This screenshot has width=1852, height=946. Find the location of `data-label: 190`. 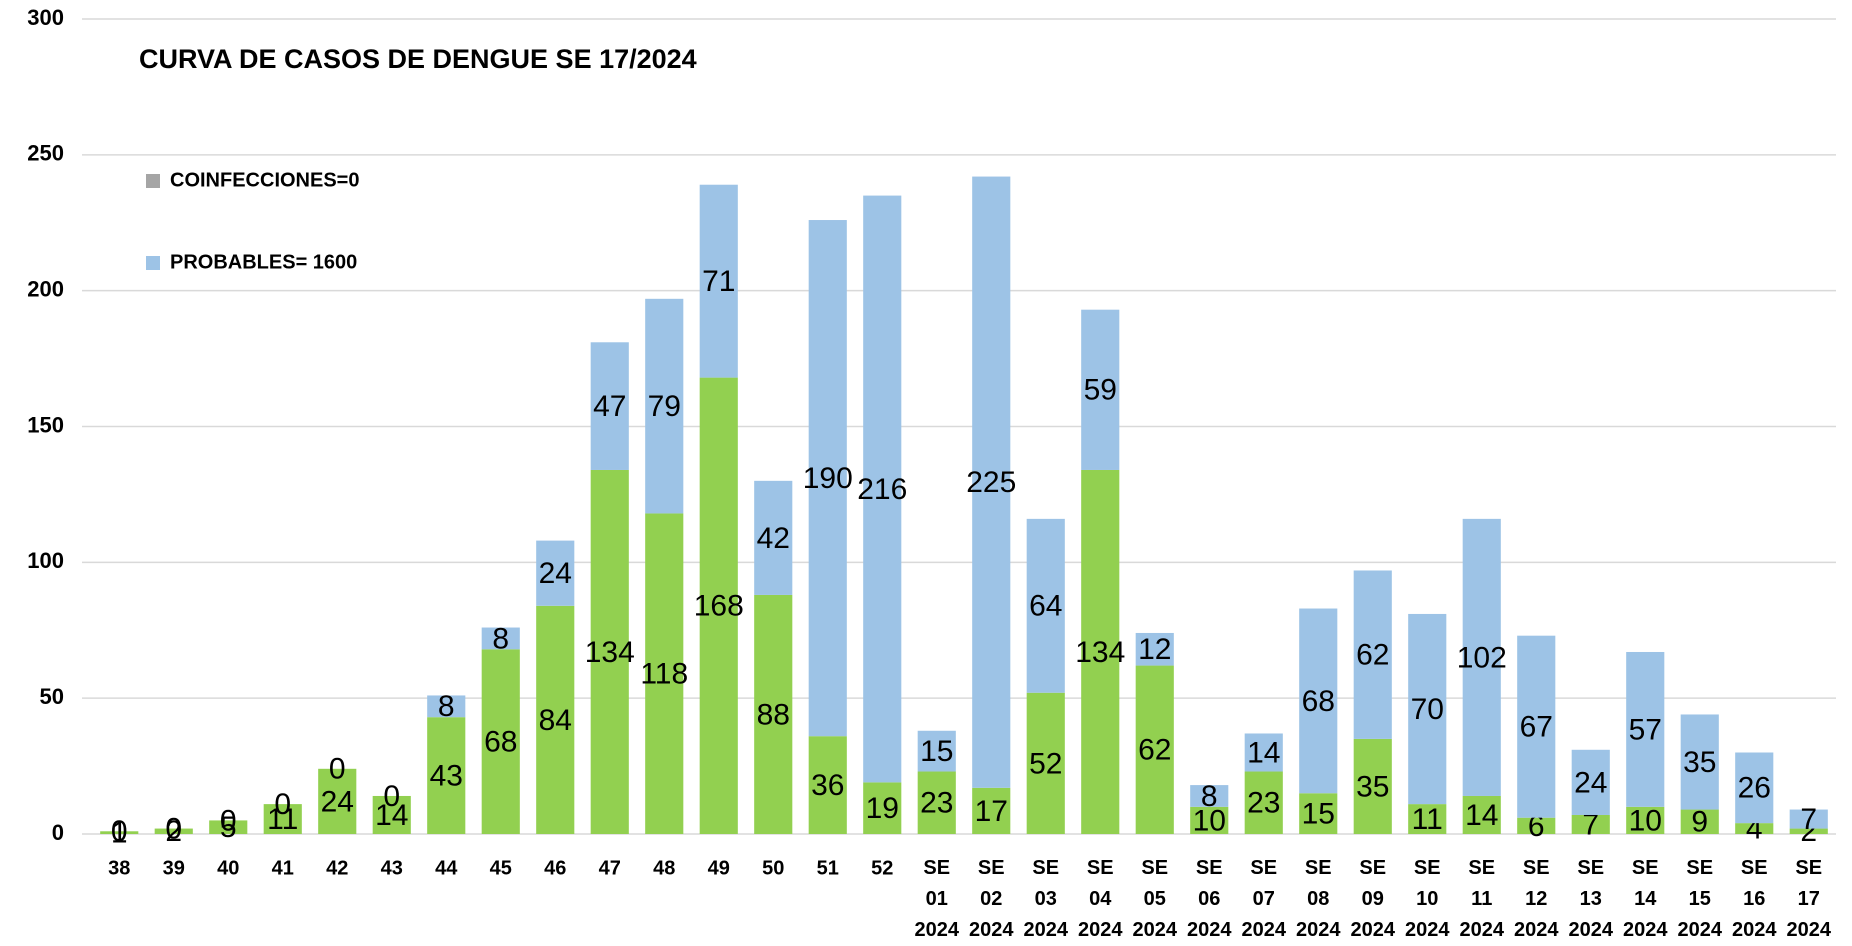

data-label: 190 is located at coordinates (828, 478).